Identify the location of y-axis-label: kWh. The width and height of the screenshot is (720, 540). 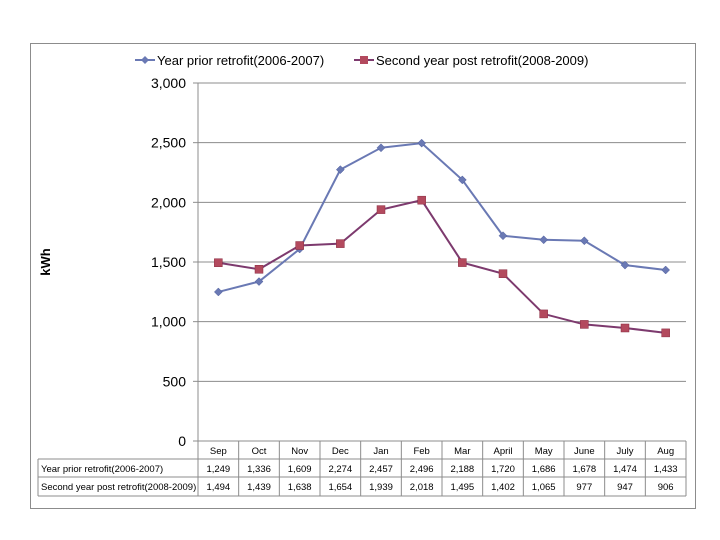
(45, 262).